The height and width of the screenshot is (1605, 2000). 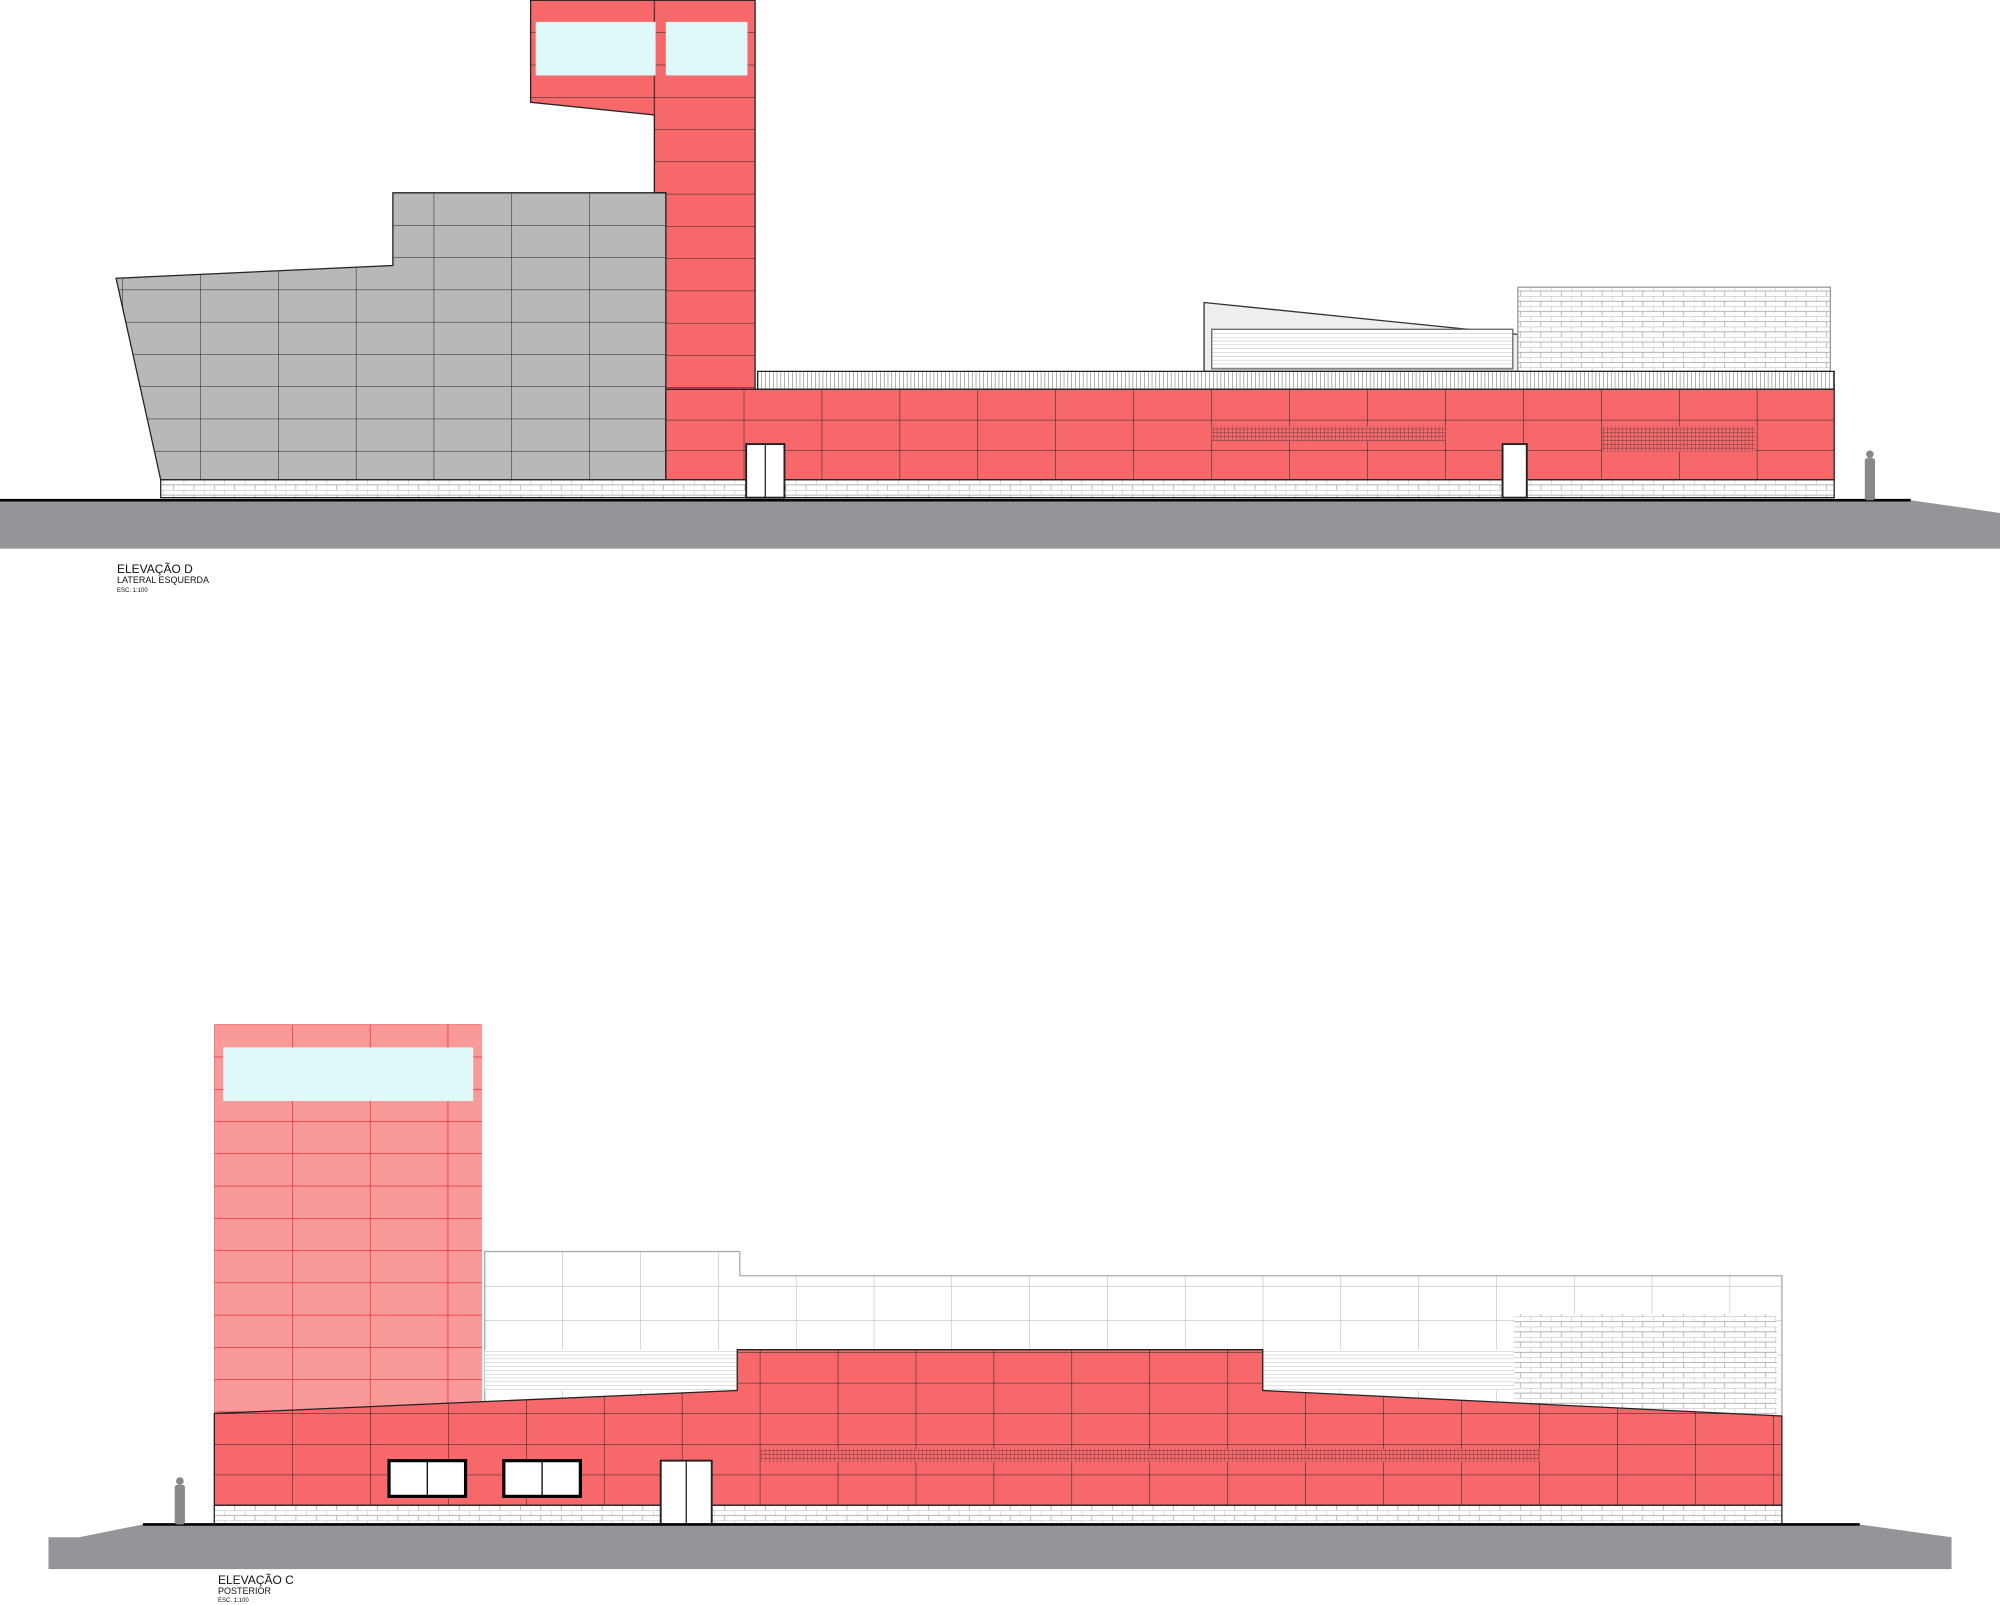 I want to click on light-volume-window, so click(x=1362, y=349).